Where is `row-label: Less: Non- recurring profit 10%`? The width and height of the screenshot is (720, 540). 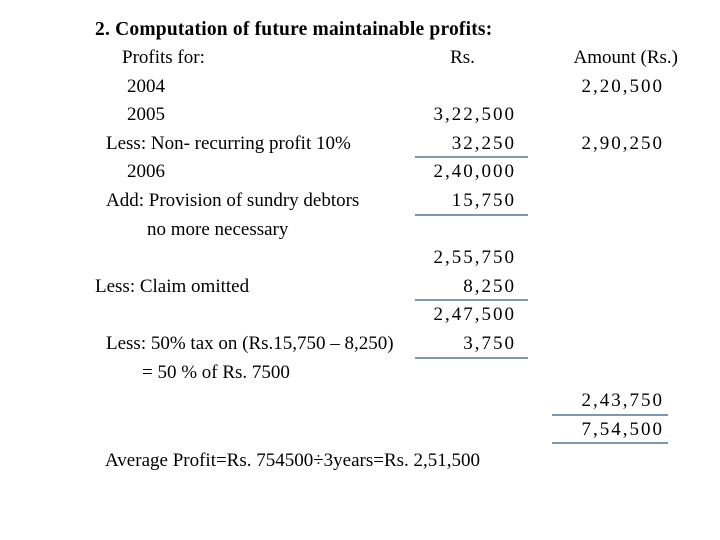 row-label: Less: Non- recurring profit 10% is located at coordinates (228, 143).